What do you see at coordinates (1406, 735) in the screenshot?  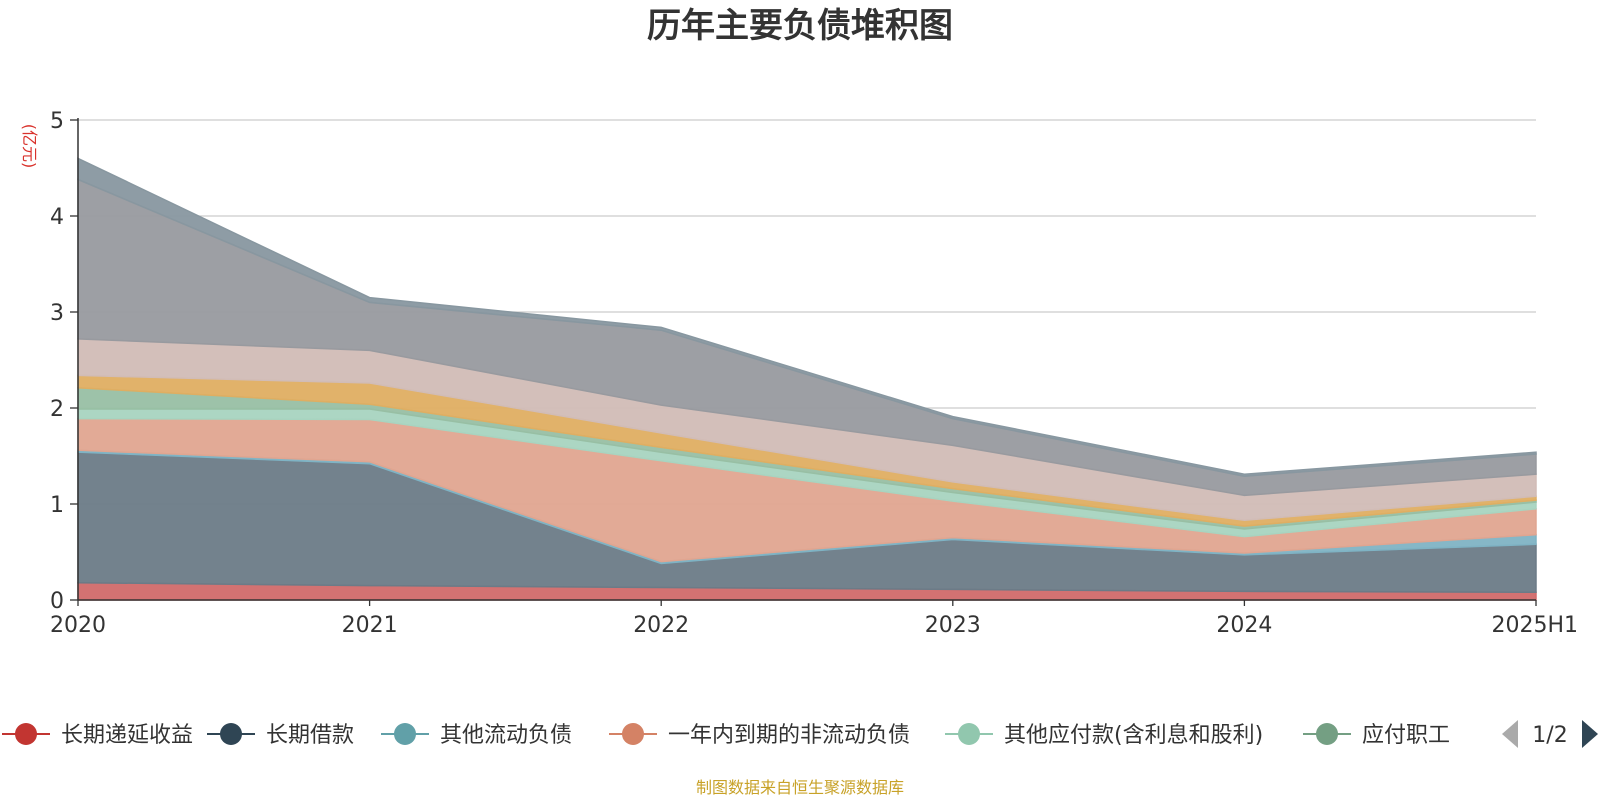 I see `legend-label: 应付职工` at bounding box center [1406, 735].